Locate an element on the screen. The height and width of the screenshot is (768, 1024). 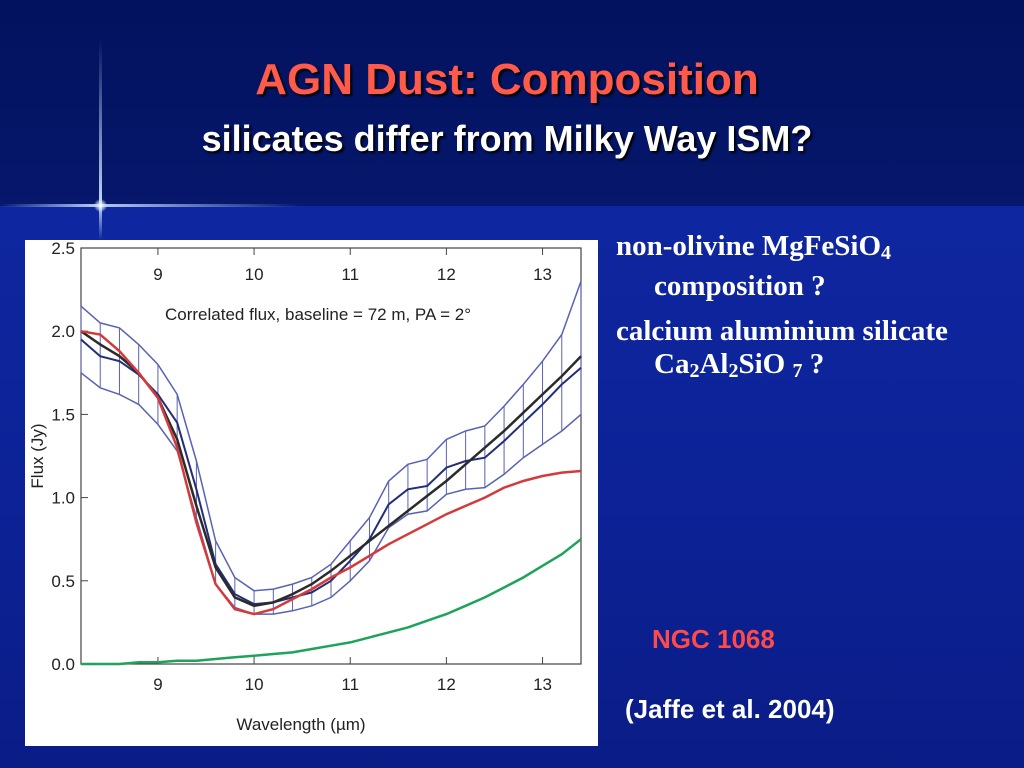
bullet-item-mgfesio4: non-olivine MgFeSiO4 composition ? is located at coordinates (818, 266).